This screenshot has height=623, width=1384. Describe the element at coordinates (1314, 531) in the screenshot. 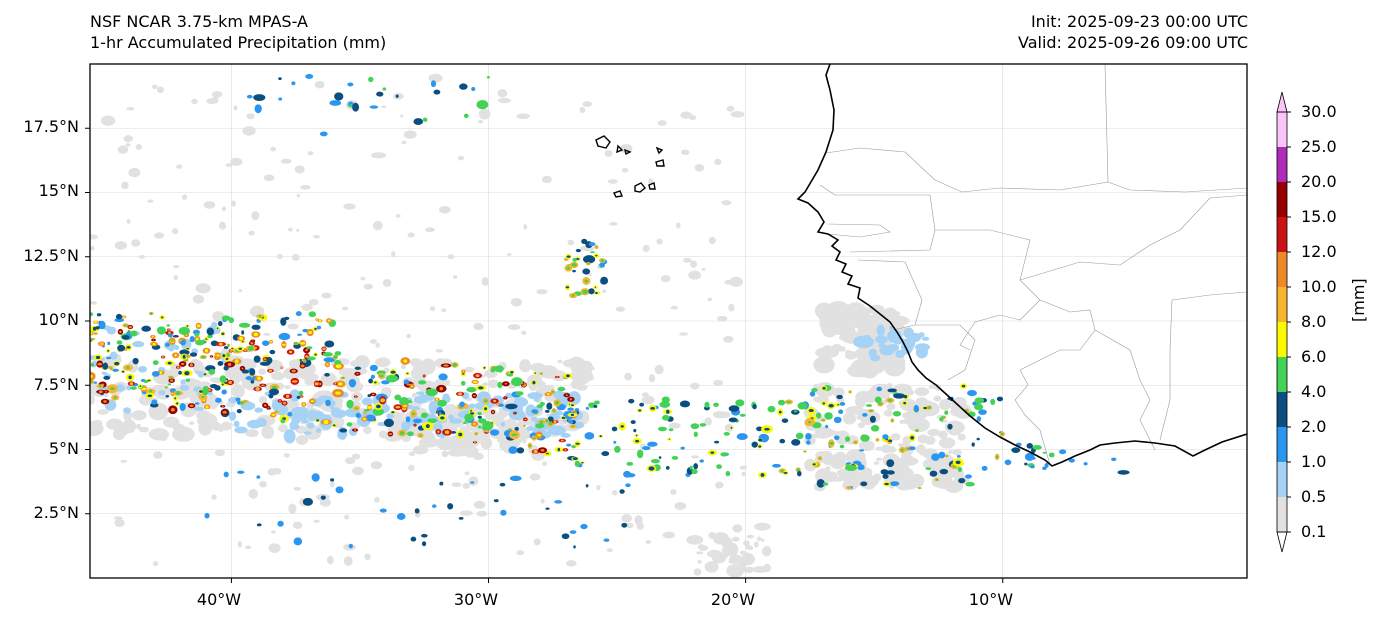

I see `colorbar-level-label: 0.1` at that location.